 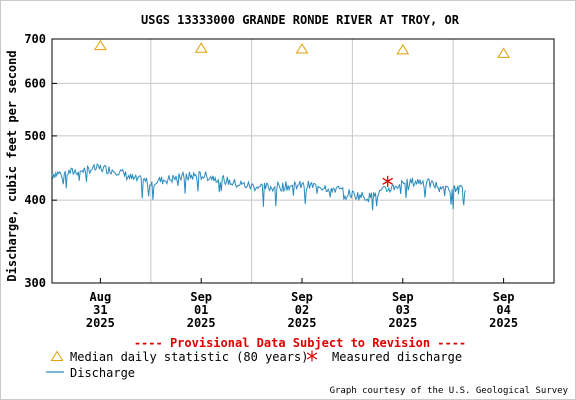 I want to click on legend-item-median: Median daily statistic (80 years), so click(x=179, y=357).